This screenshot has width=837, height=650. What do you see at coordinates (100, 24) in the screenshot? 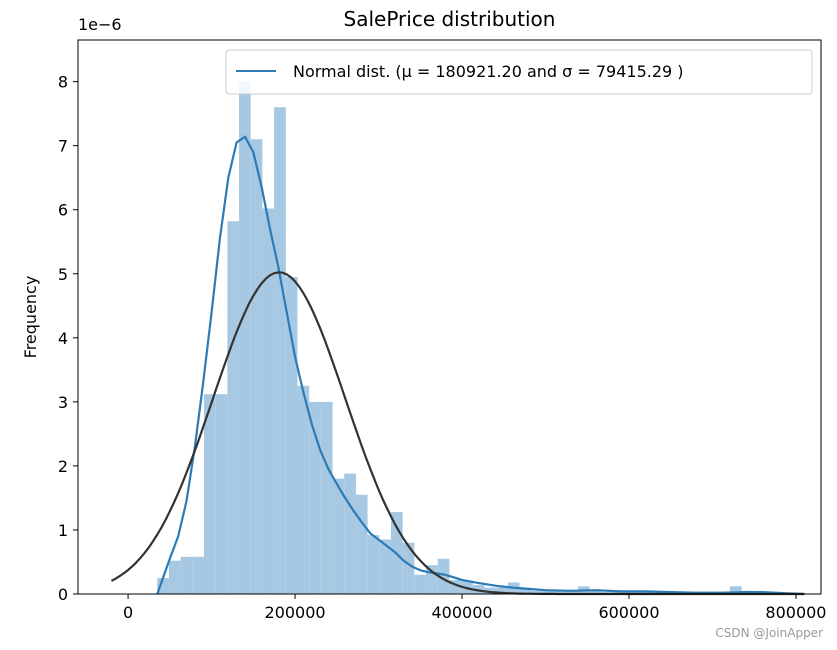
I see `y-scale-label: 1e−6` at bounding box center [100, 24].